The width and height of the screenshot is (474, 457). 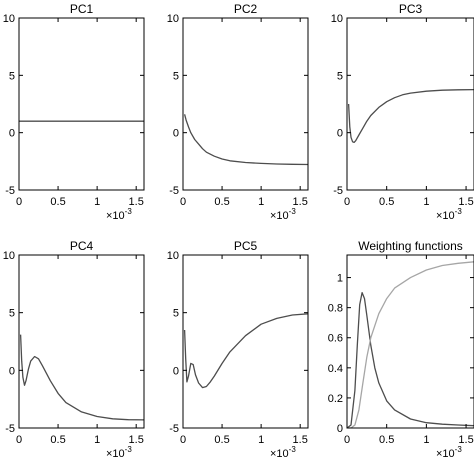 What do you see at coordinates (410, 246) in the screenshot?
I see `chart-title: Weighting functions` at bounding box center [410, 246].